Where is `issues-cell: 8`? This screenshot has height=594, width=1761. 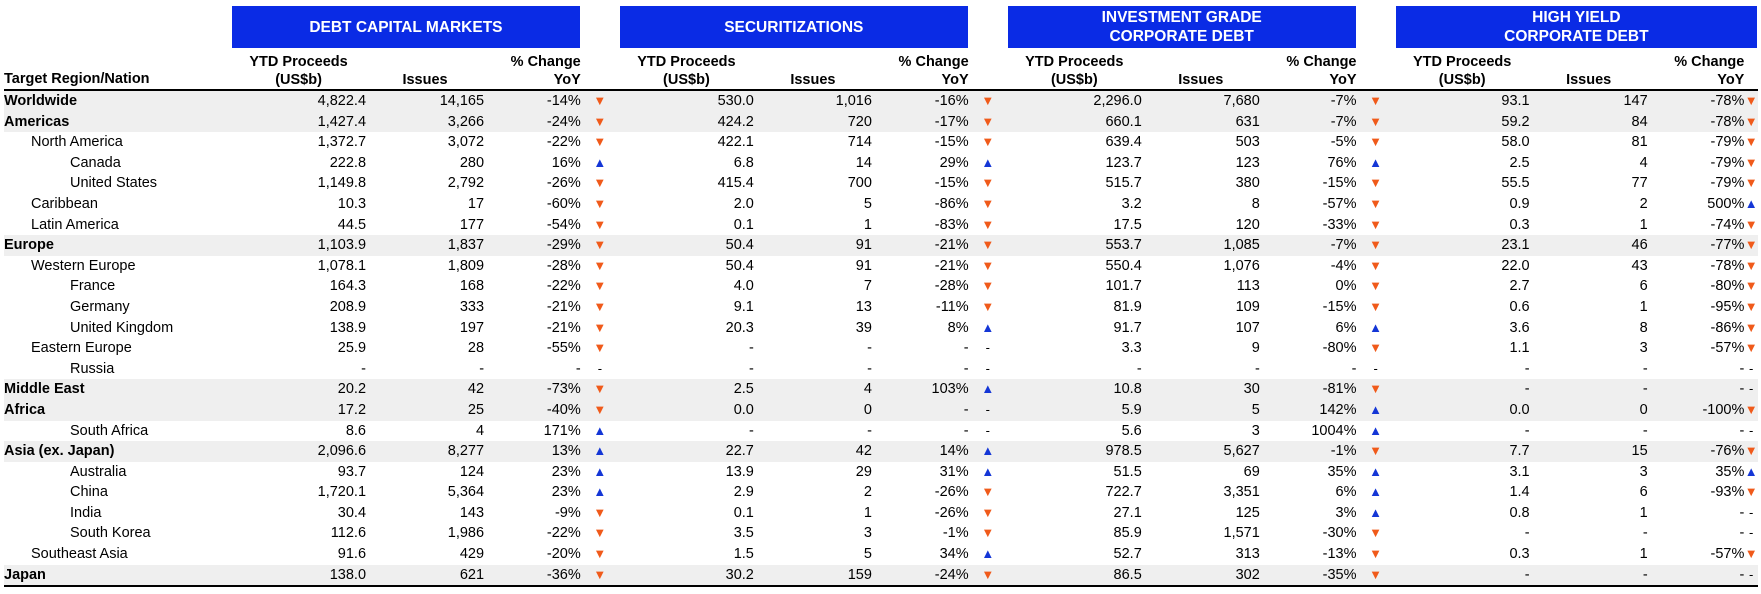 issues-cell: 8 is located at coordinates (1643, 327).